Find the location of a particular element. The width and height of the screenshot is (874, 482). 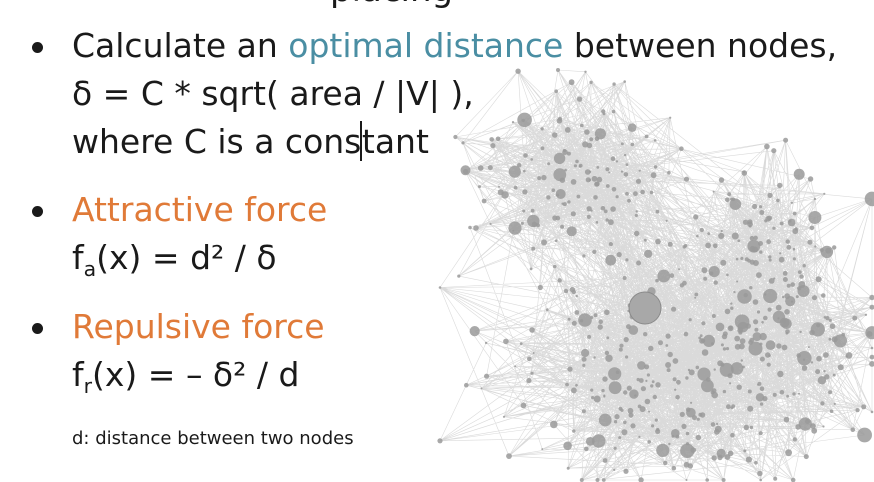

delta-formula: δ = C * sqrt( area / |V| ), is located at coordinates (273, 93).